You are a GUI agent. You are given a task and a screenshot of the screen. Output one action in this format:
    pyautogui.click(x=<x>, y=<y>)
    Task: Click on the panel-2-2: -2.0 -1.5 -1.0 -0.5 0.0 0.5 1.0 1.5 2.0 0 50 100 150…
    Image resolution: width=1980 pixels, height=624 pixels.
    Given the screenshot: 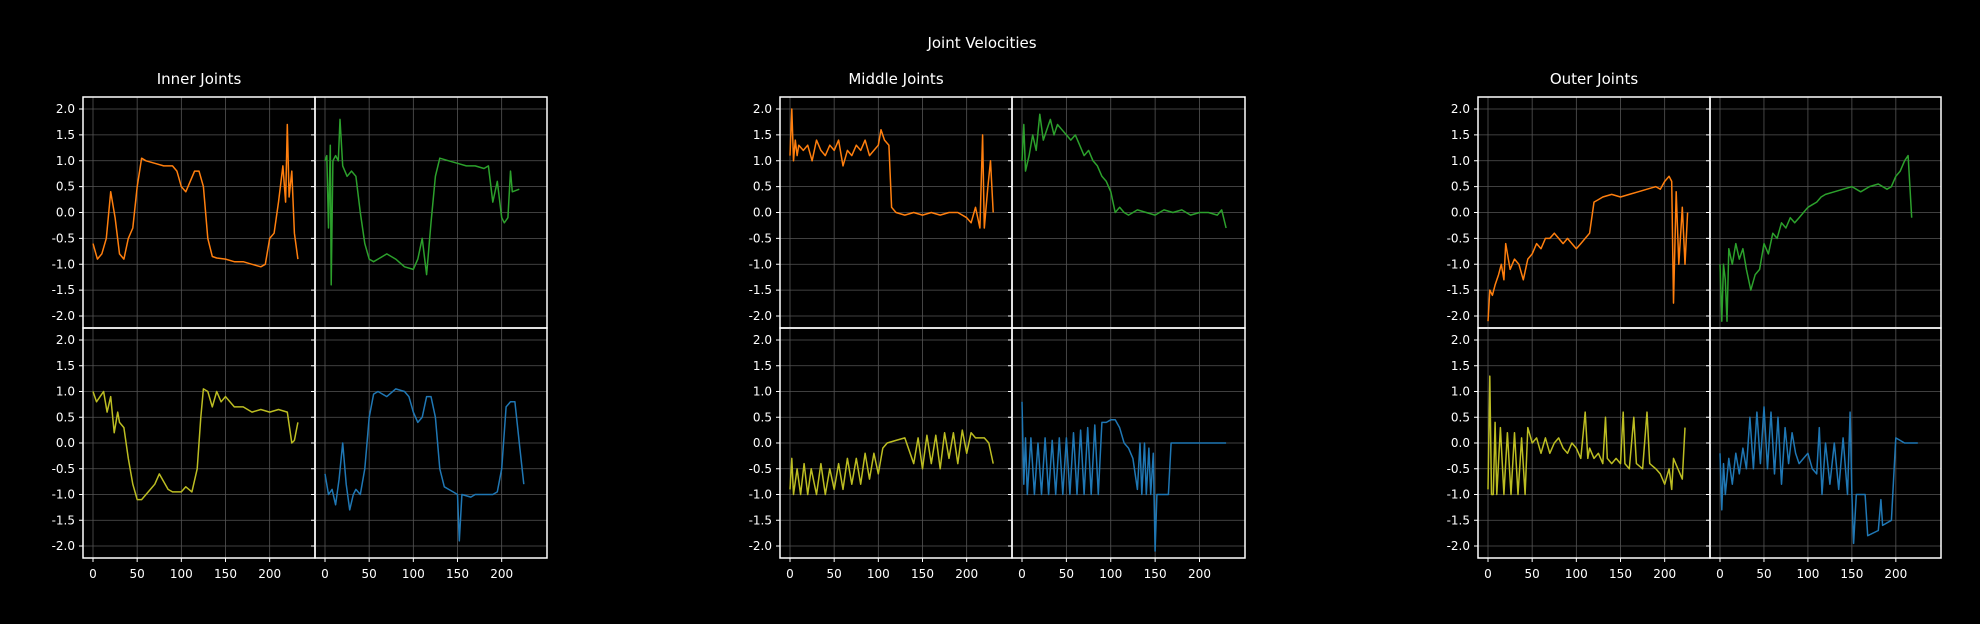 What is the action you would take?
    pyautogui.click(x=1579, y=454)
    